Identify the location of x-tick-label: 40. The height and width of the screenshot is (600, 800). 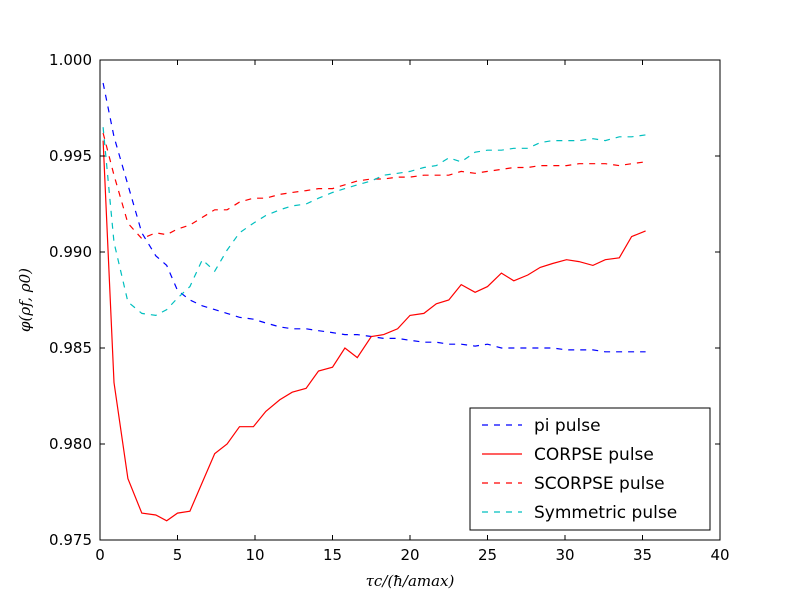
(719, 555).